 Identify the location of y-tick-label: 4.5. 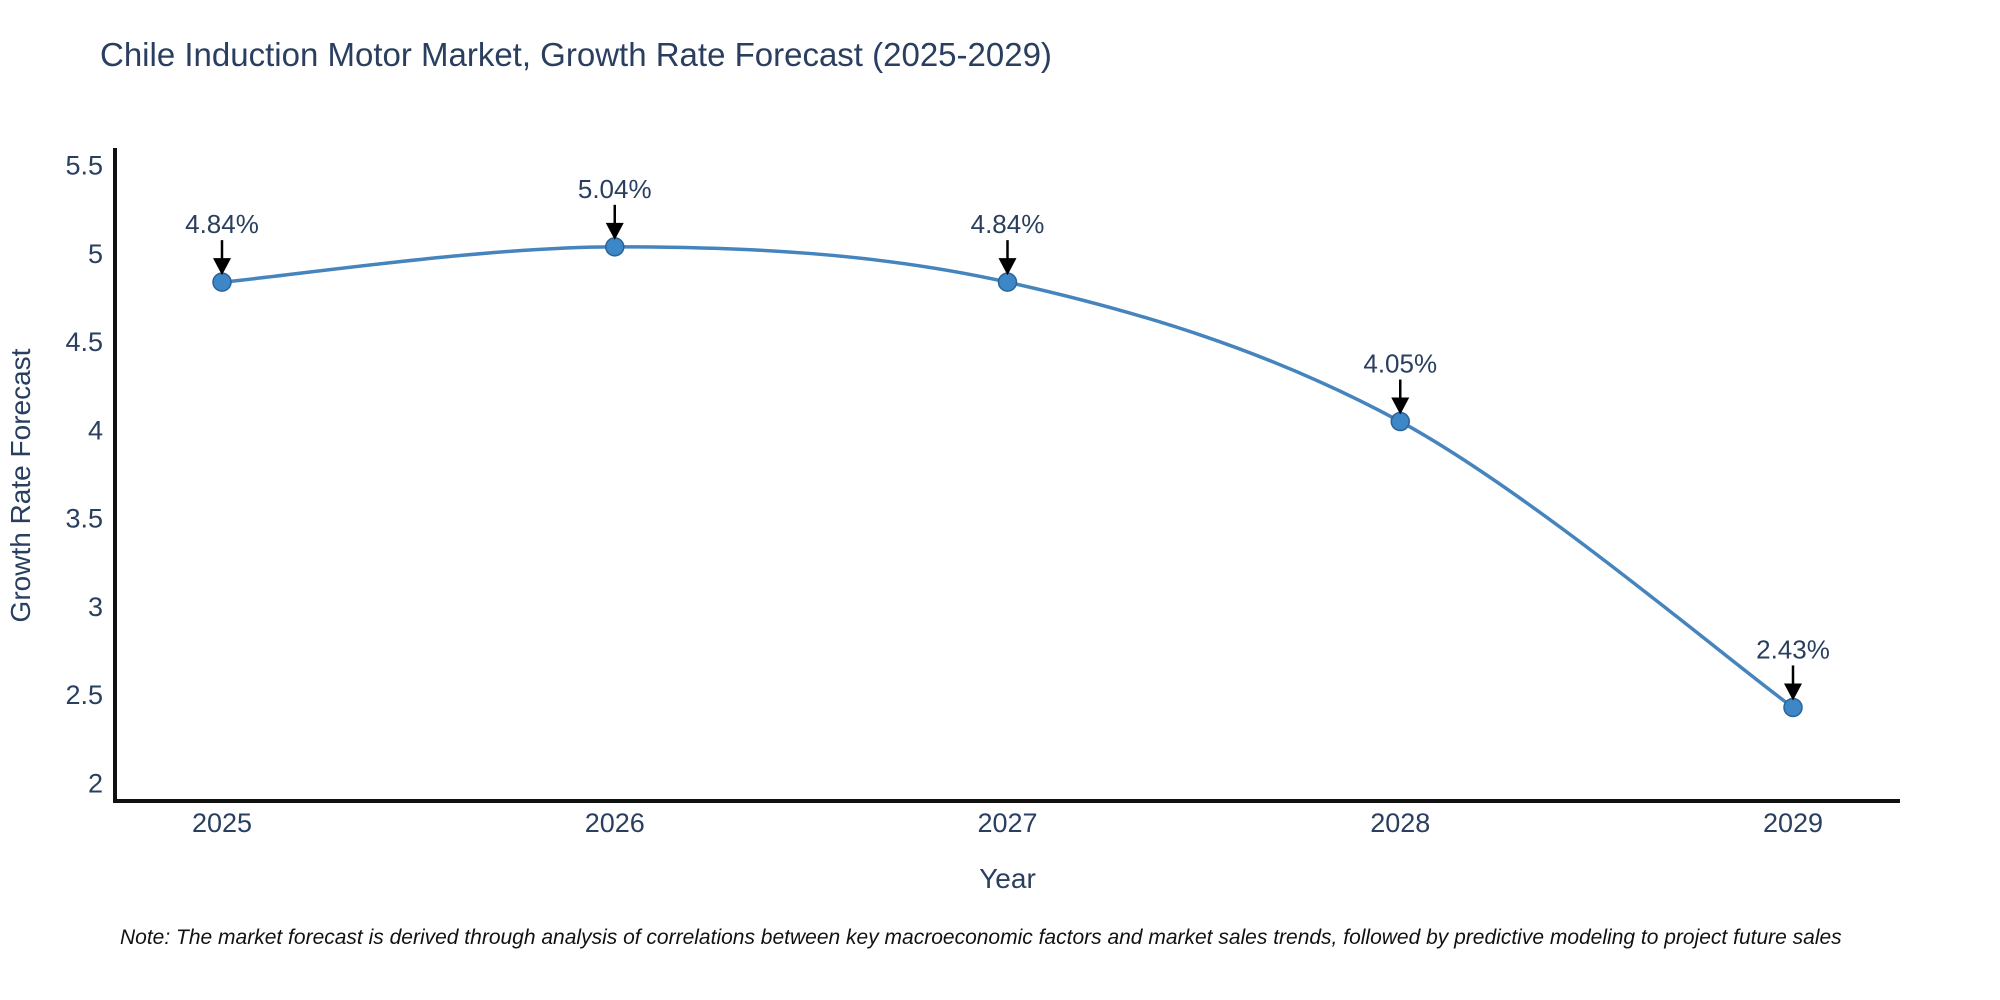
(84, 342).